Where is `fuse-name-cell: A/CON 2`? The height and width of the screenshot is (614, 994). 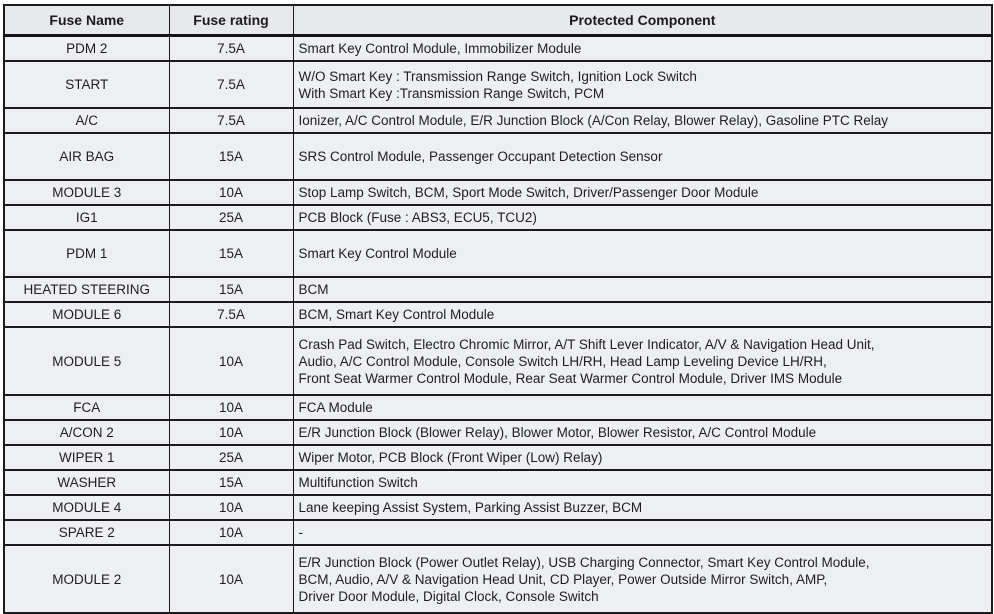
fuse-name-cell: A/CON 2 is located at coordinates (86, 432).